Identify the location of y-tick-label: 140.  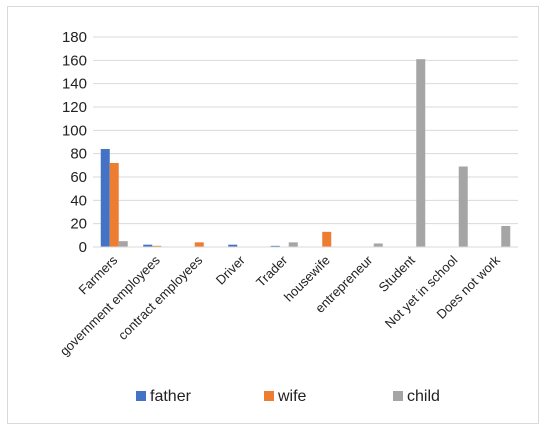
(74, 84).